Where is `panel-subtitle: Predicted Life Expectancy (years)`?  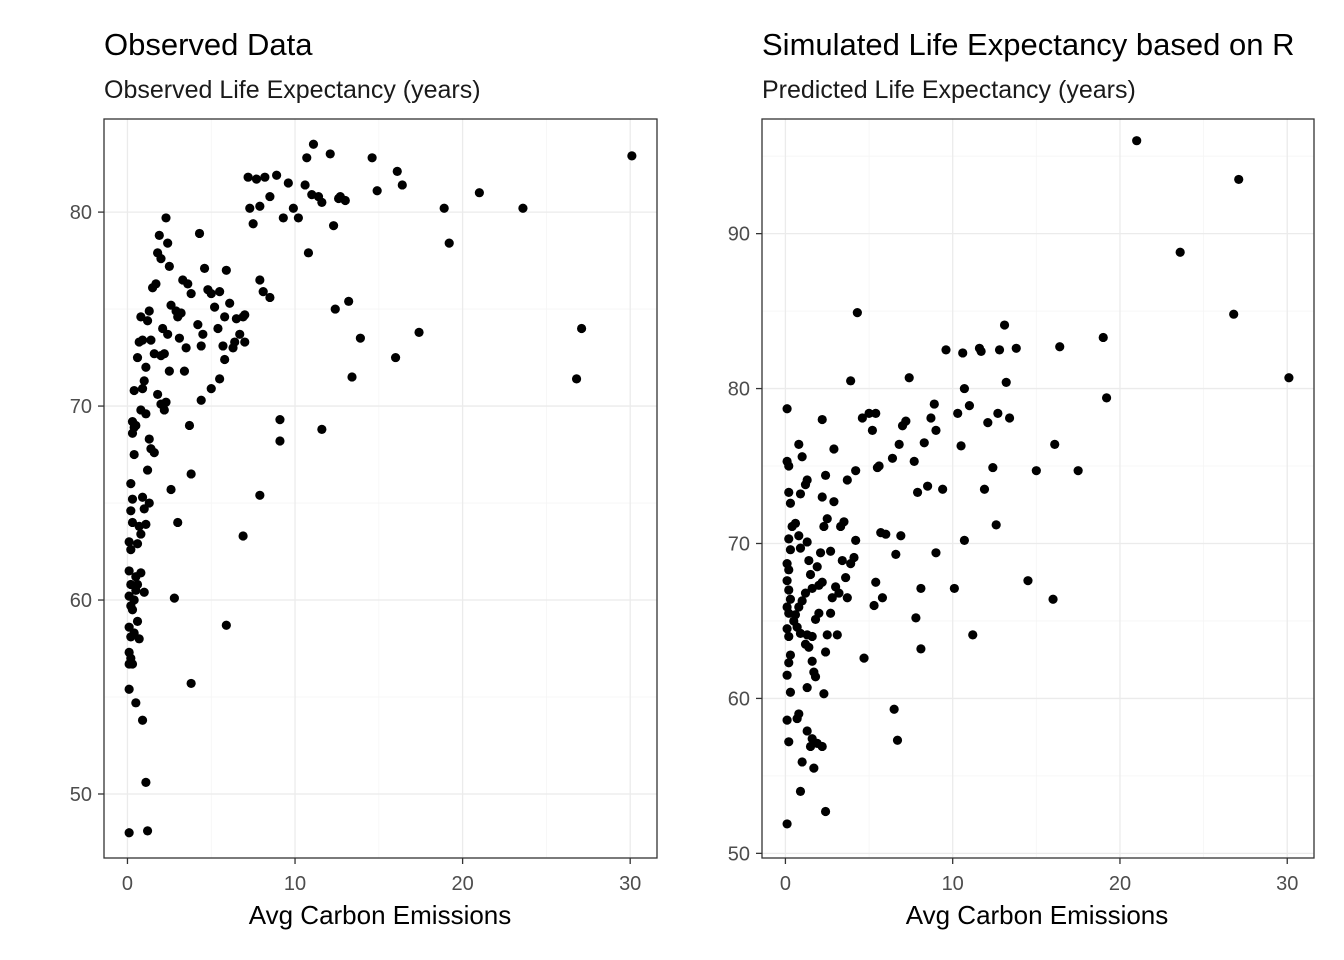
panel-subtitle: Predicted Life Expectancy (years) is located at coordinates (949, 90).